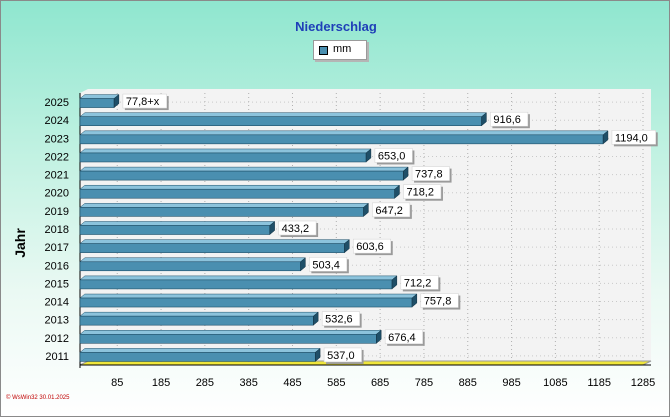 The width and height of the screenshot is (670, 418). Describe the element at coordinates (57, 194) in the screenshot. I see `y-tick-label: 2020` at that location.